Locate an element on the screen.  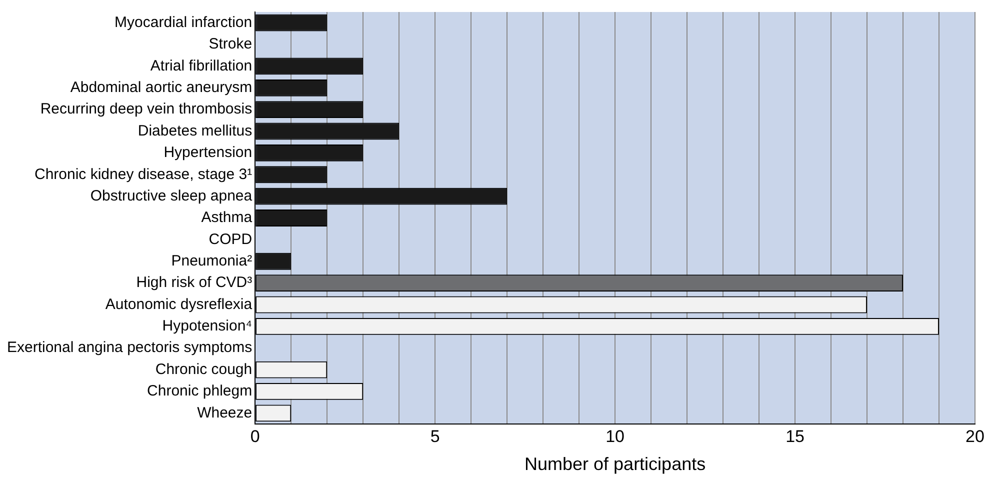
y-tick-label: Wheeze is located at coordinates (224, 413).